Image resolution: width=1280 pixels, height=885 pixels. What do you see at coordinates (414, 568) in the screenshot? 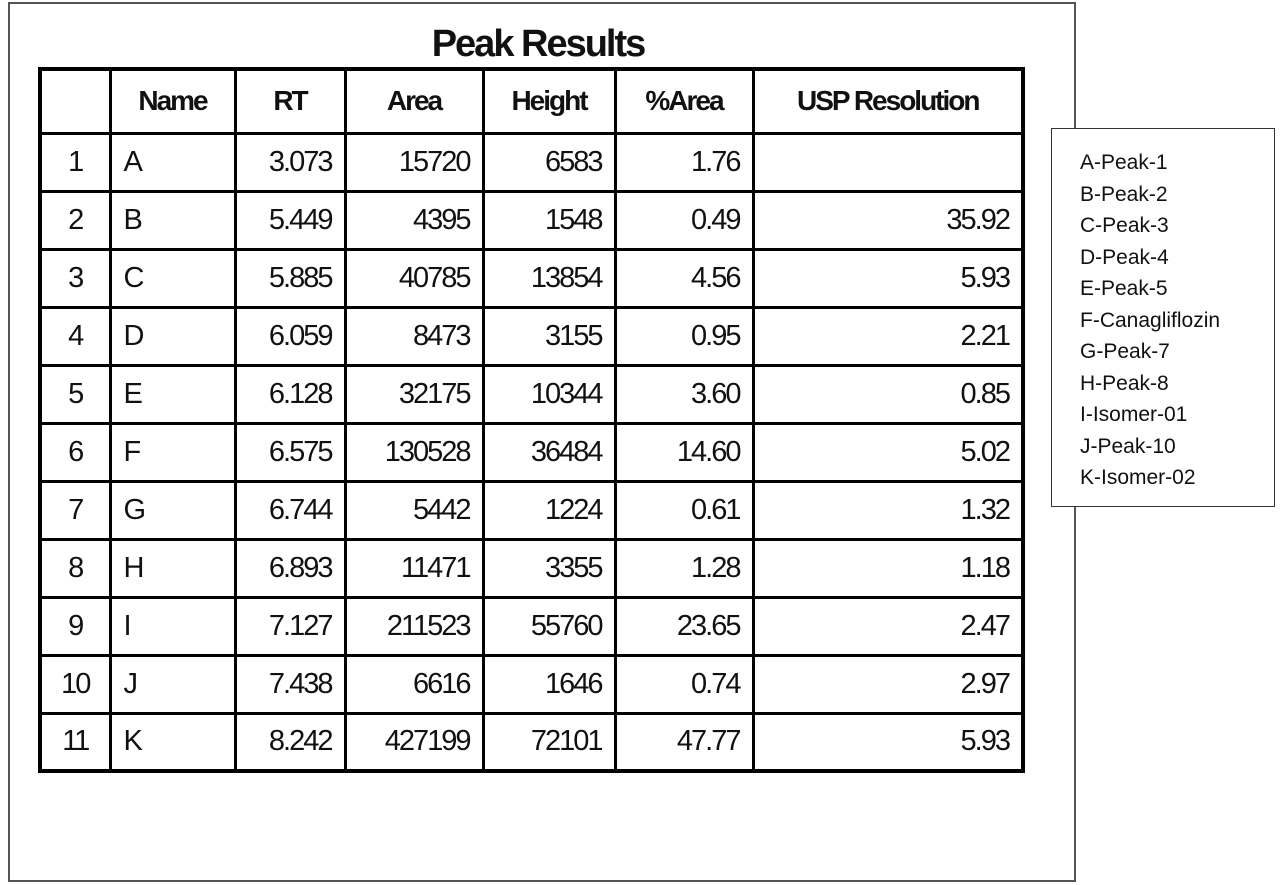
I see `area-cell: 11471` at bounding box center [414, 568].